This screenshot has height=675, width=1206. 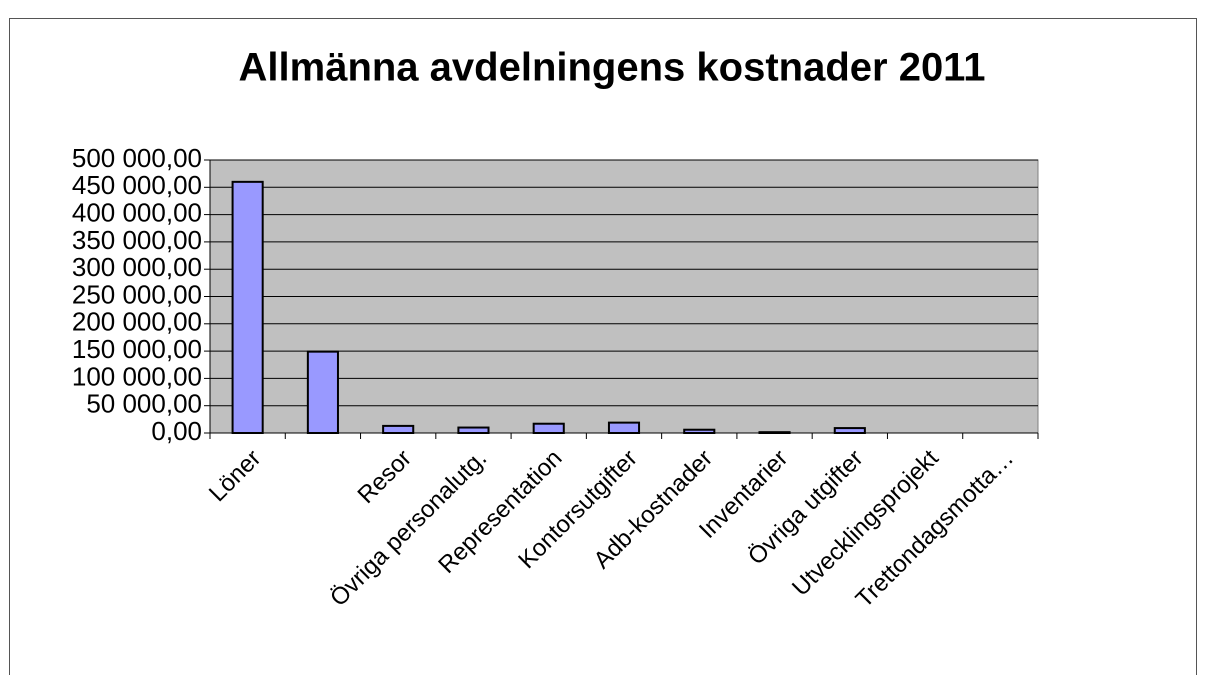 What do you see at coordinates (137, 240) in the screenshot?
I see `y-tick-label: 350 000,00` at bounding box center [137, 240].